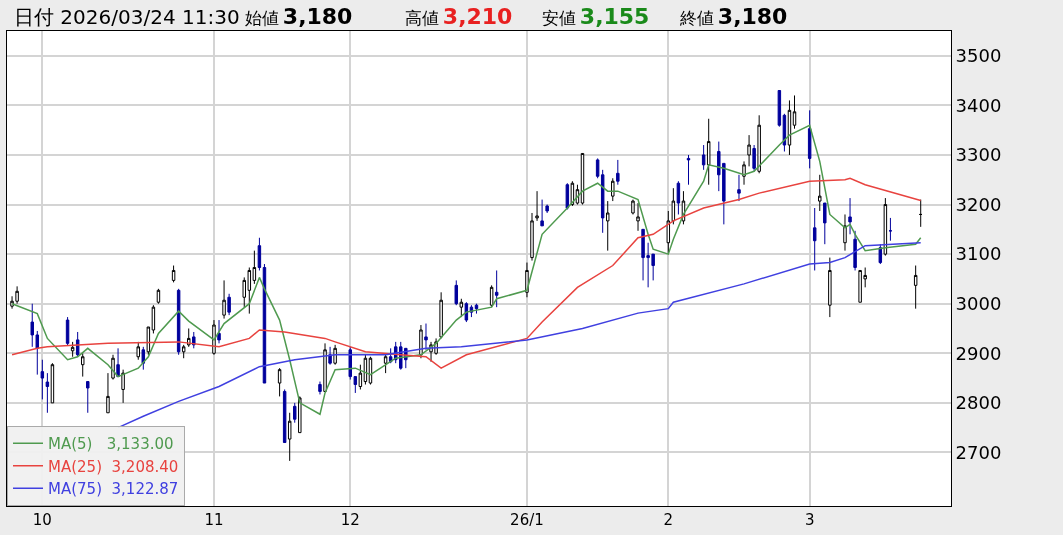 The height and width of the screenshot is (535, 1063). Describe the element at coordinates (111, 444) in the screenshot. I see `legend-label: MA(5) 3,133.00` at that location.